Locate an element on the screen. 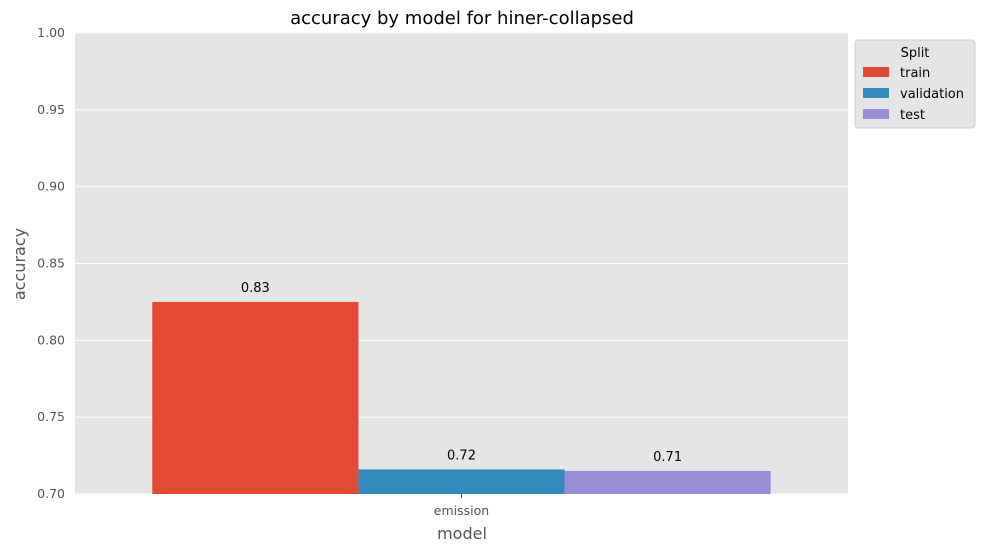  chart-title: accuracy by model for hiner-collapsed is located at coordinates (462, 18).